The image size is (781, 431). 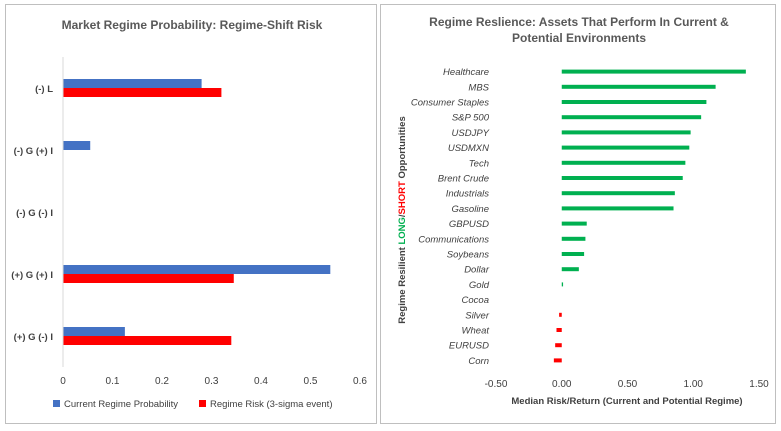 I want to click on x-tick-label: 0.4, so click(x=261, y=381).